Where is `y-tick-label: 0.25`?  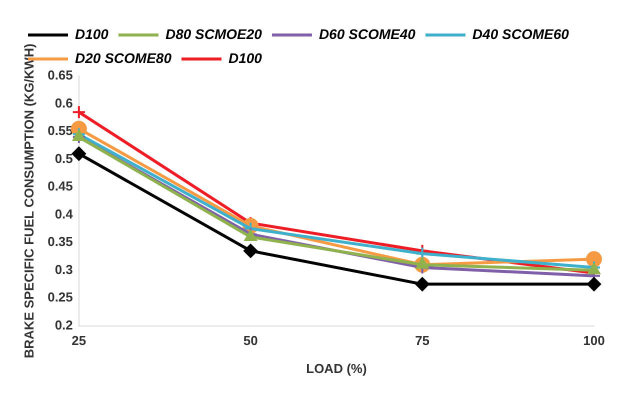
y-tick-label: 0.25 is located at coordinates (60, 297).